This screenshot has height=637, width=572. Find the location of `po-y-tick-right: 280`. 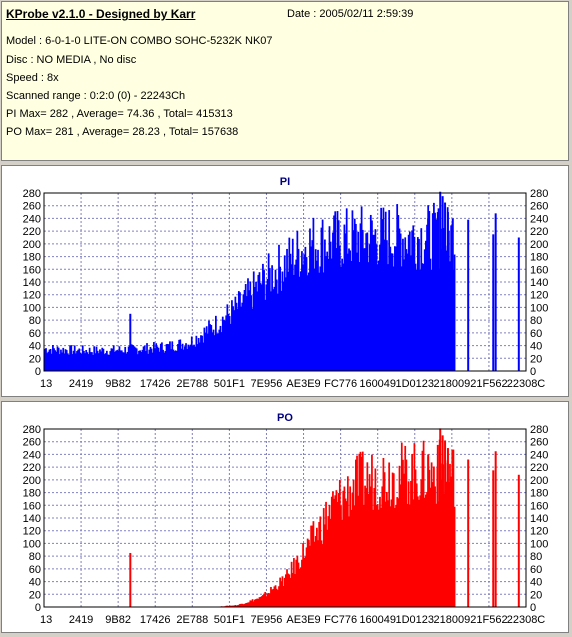

po-y-tick-right: 280 is located at coordinates (539, 430).